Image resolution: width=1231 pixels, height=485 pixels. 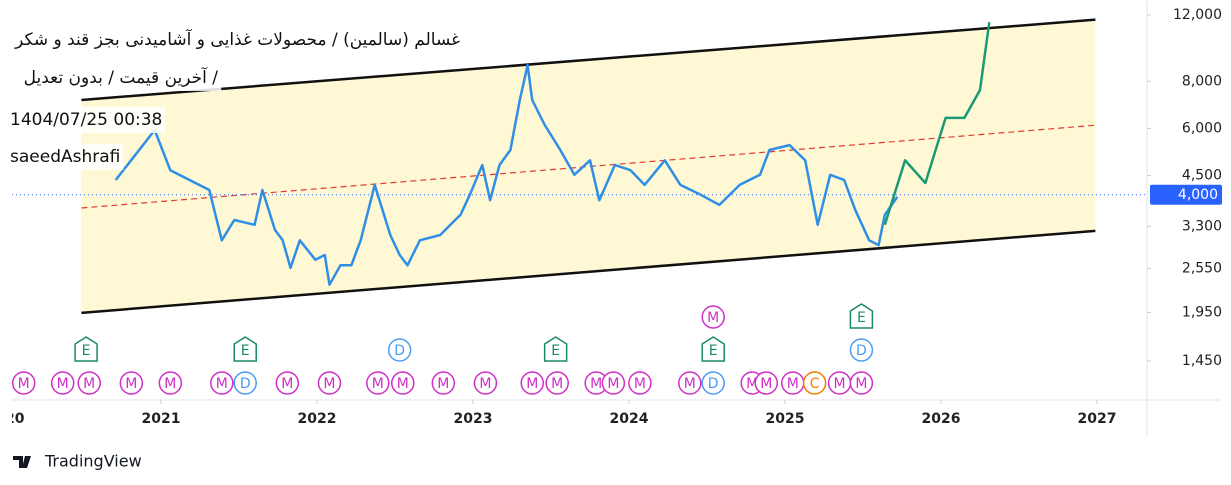 What do you see at coordinates (1198, 195) in the screenshot?
I see `last-price-label: 4,000` at bounding box center [1198, 195].